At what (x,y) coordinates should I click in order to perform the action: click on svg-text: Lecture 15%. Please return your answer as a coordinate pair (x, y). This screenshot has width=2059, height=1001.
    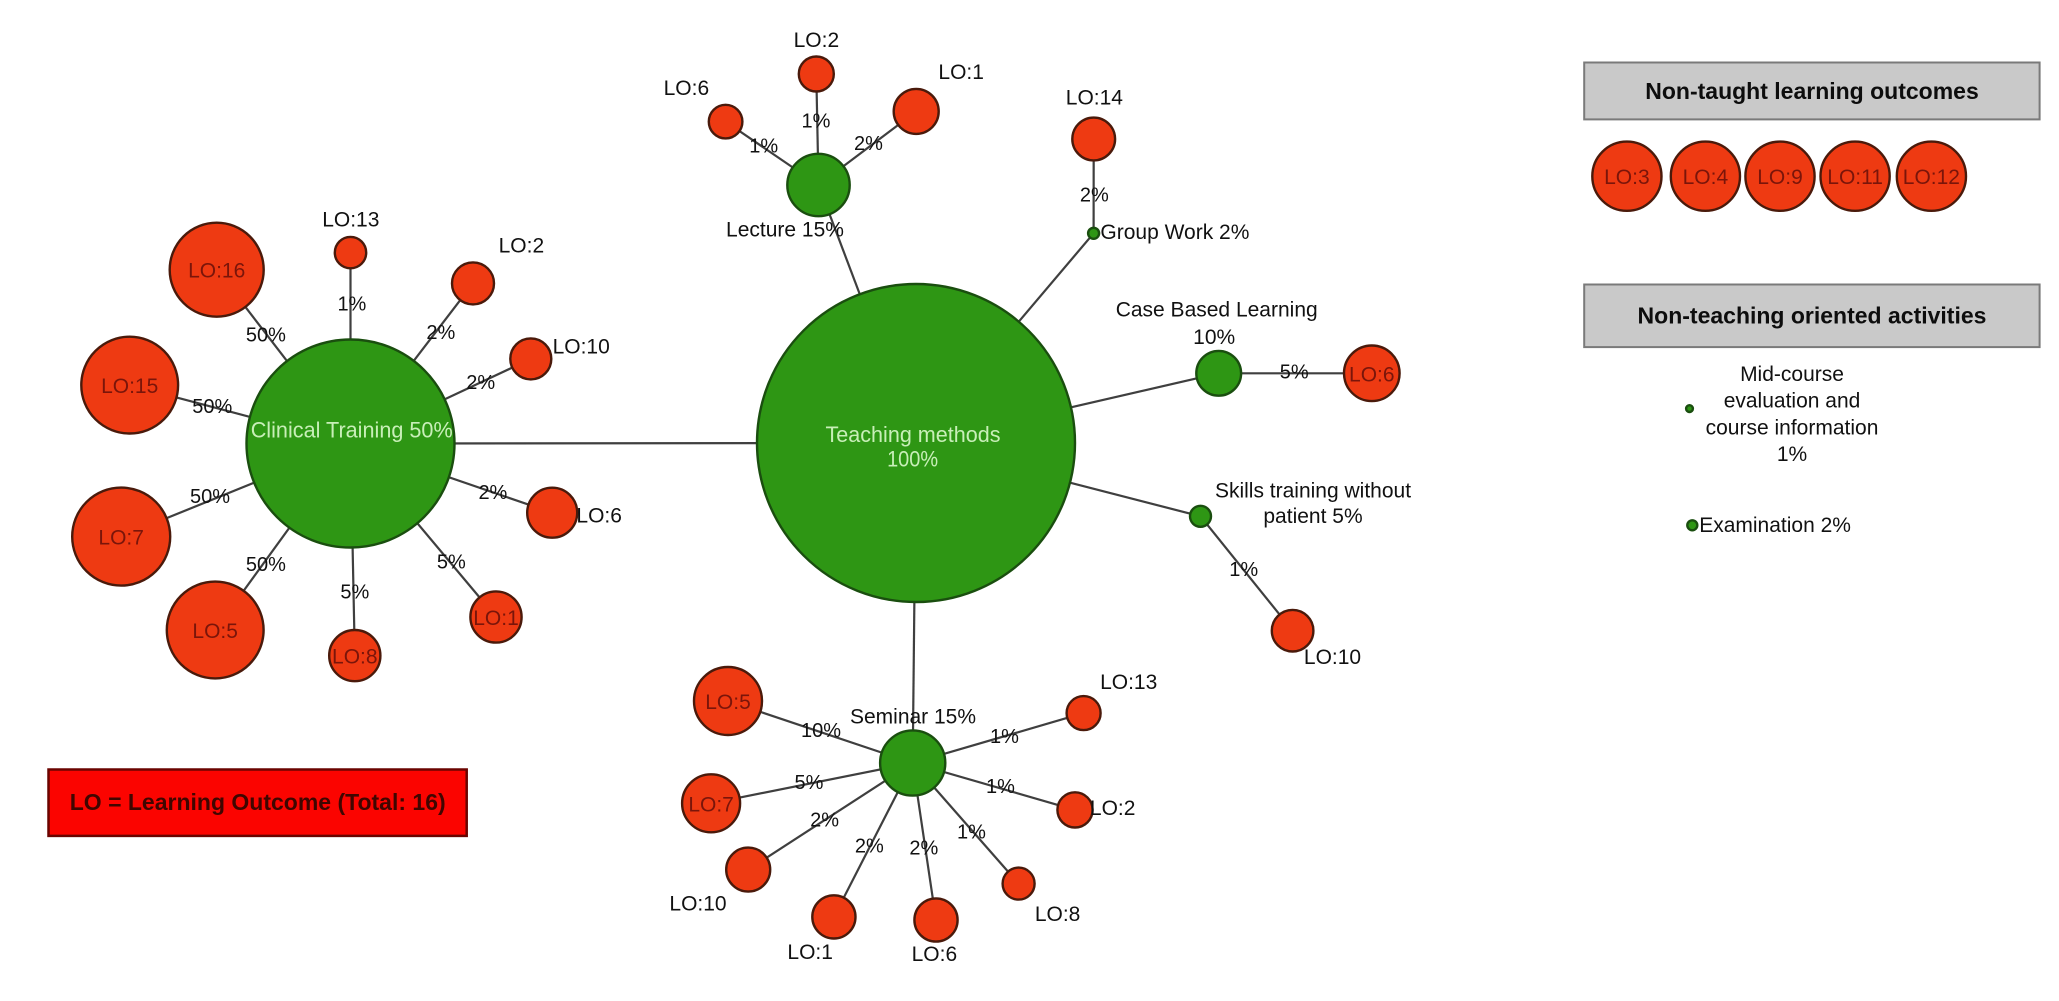
    Looking at the image, I should click on (785, 230).